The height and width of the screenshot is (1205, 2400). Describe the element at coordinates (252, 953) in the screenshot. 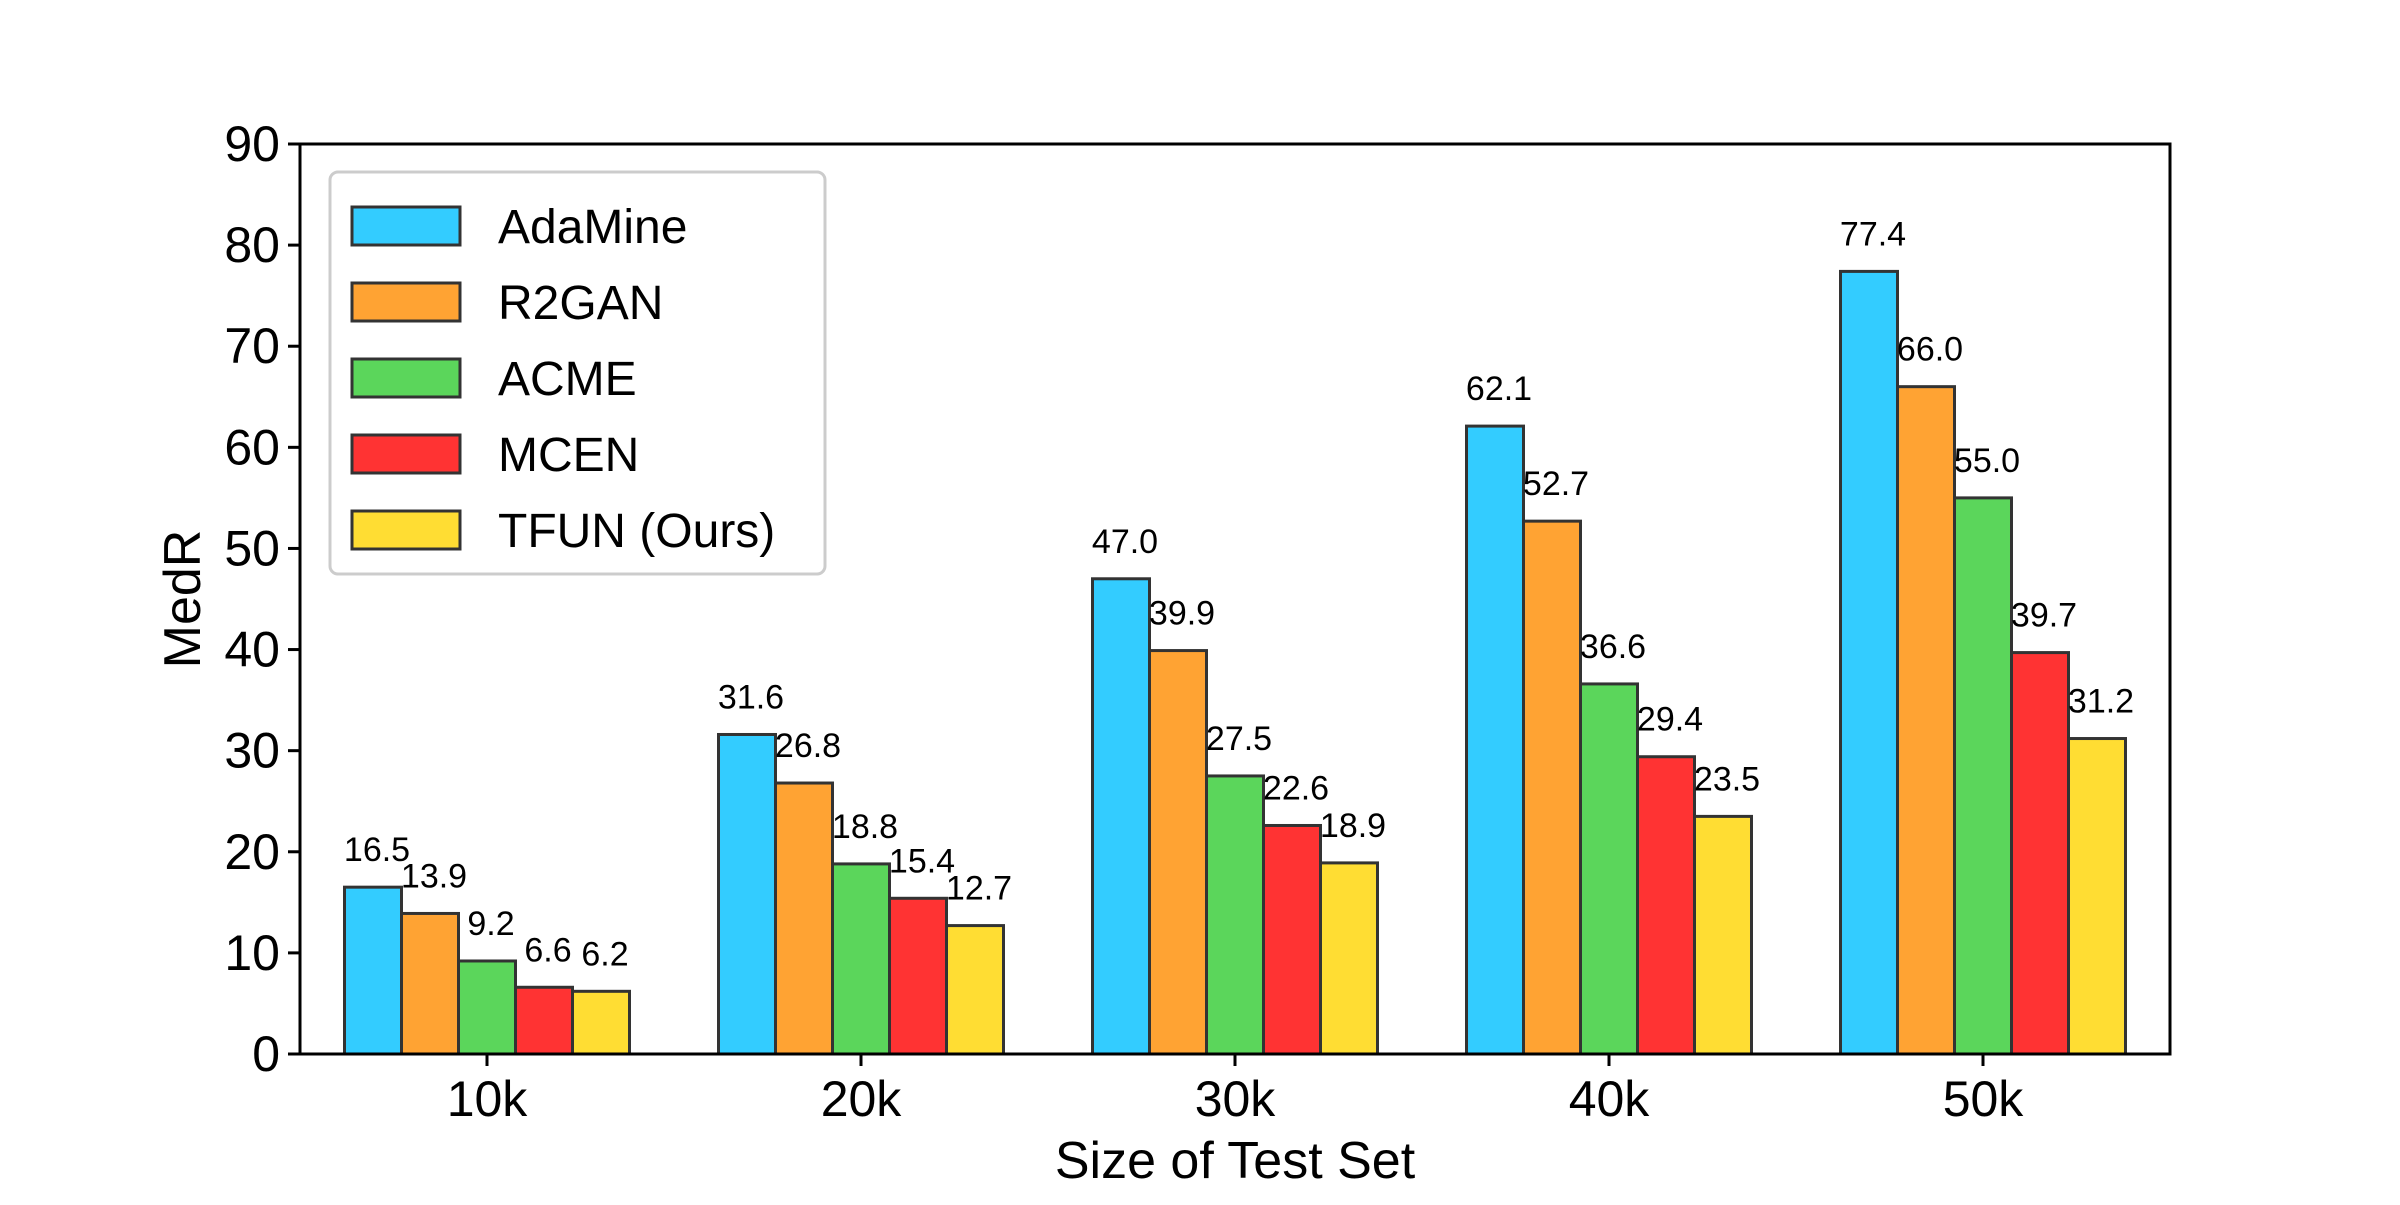

I see `y-tick-label: 10` at that location.